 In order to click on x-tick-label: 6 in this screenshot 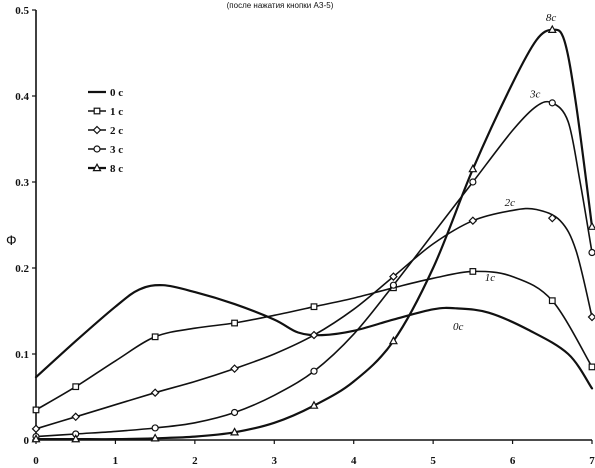, I will do `click(513, 461)`.